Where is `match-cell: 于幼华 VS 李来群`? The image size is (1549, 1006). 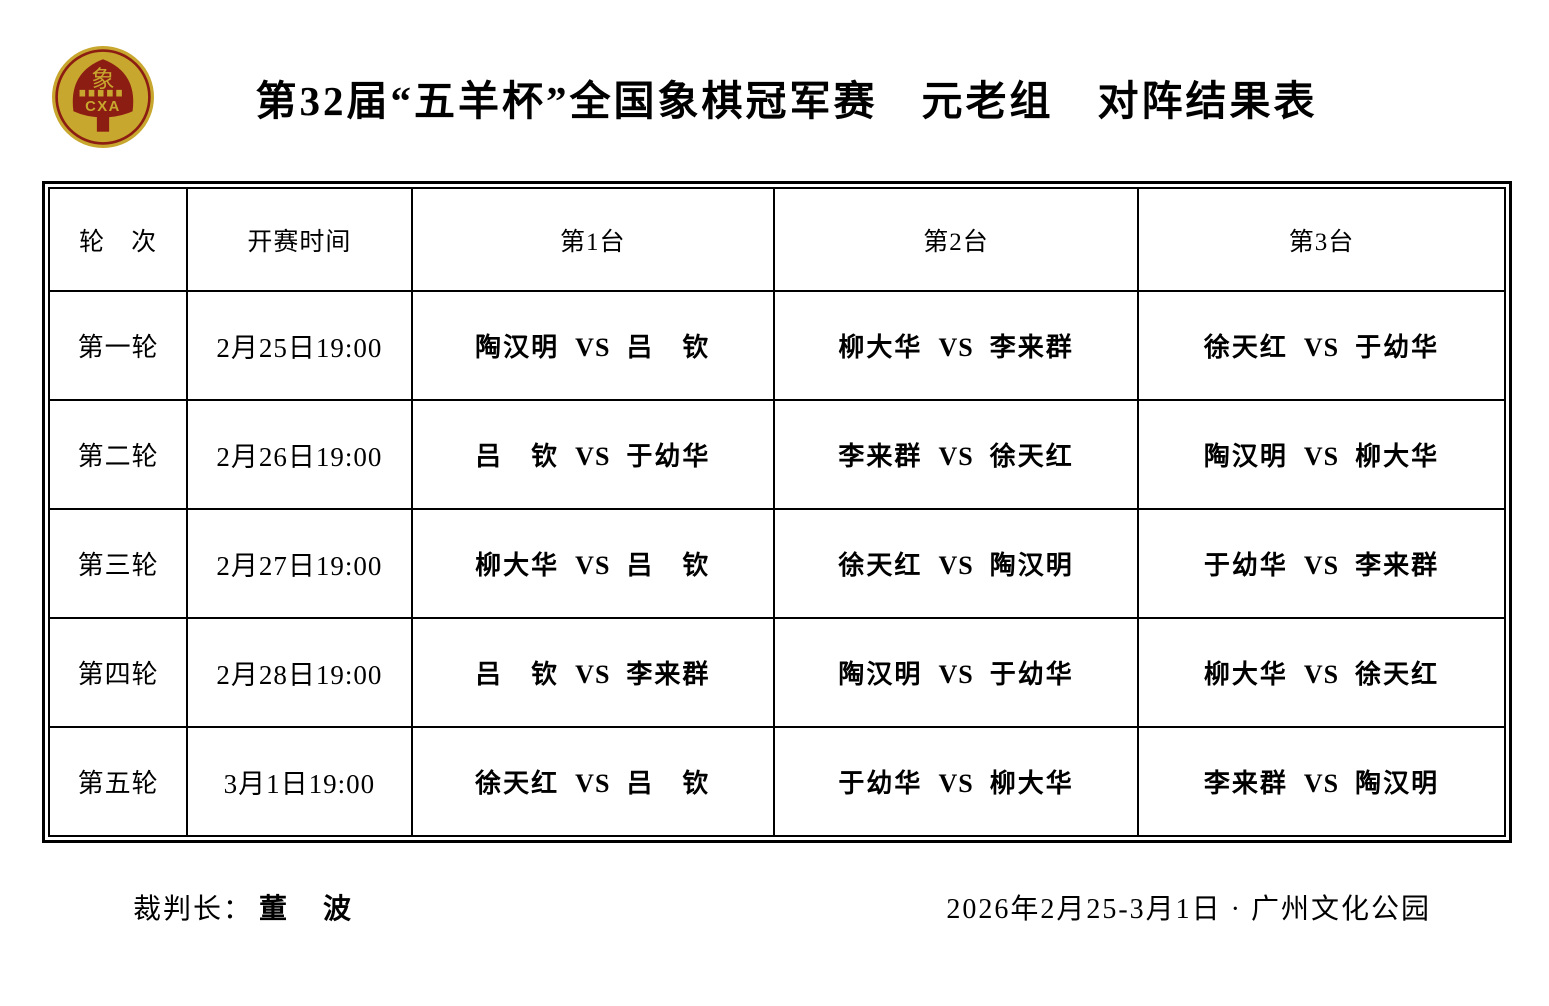
match-cell: 于幼华 VS 李来群 is located at coordinates (1321, 563).